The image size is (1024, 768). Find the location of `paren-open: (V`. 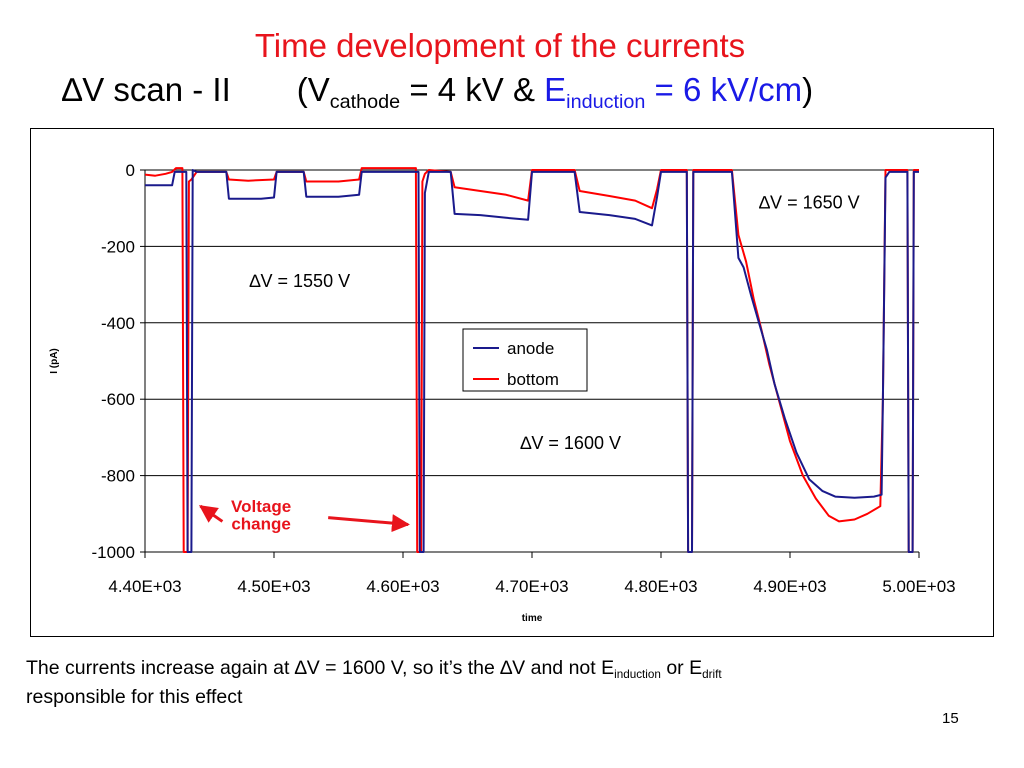

paren-open: (V is located at coordinates (313, 89).